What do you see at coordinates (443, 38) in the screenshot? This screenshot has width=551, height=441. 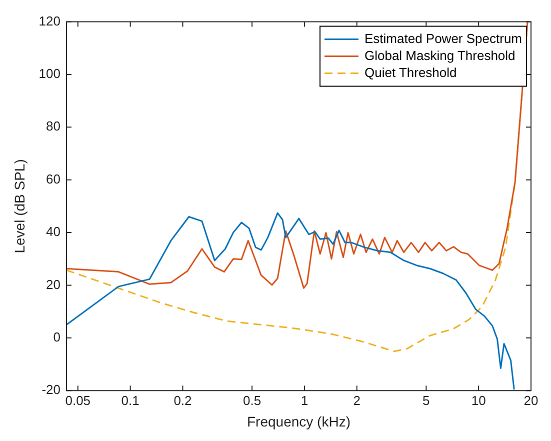 I see `legend-label: Estimated Power Spectrum` at bounding box center [443, 38].